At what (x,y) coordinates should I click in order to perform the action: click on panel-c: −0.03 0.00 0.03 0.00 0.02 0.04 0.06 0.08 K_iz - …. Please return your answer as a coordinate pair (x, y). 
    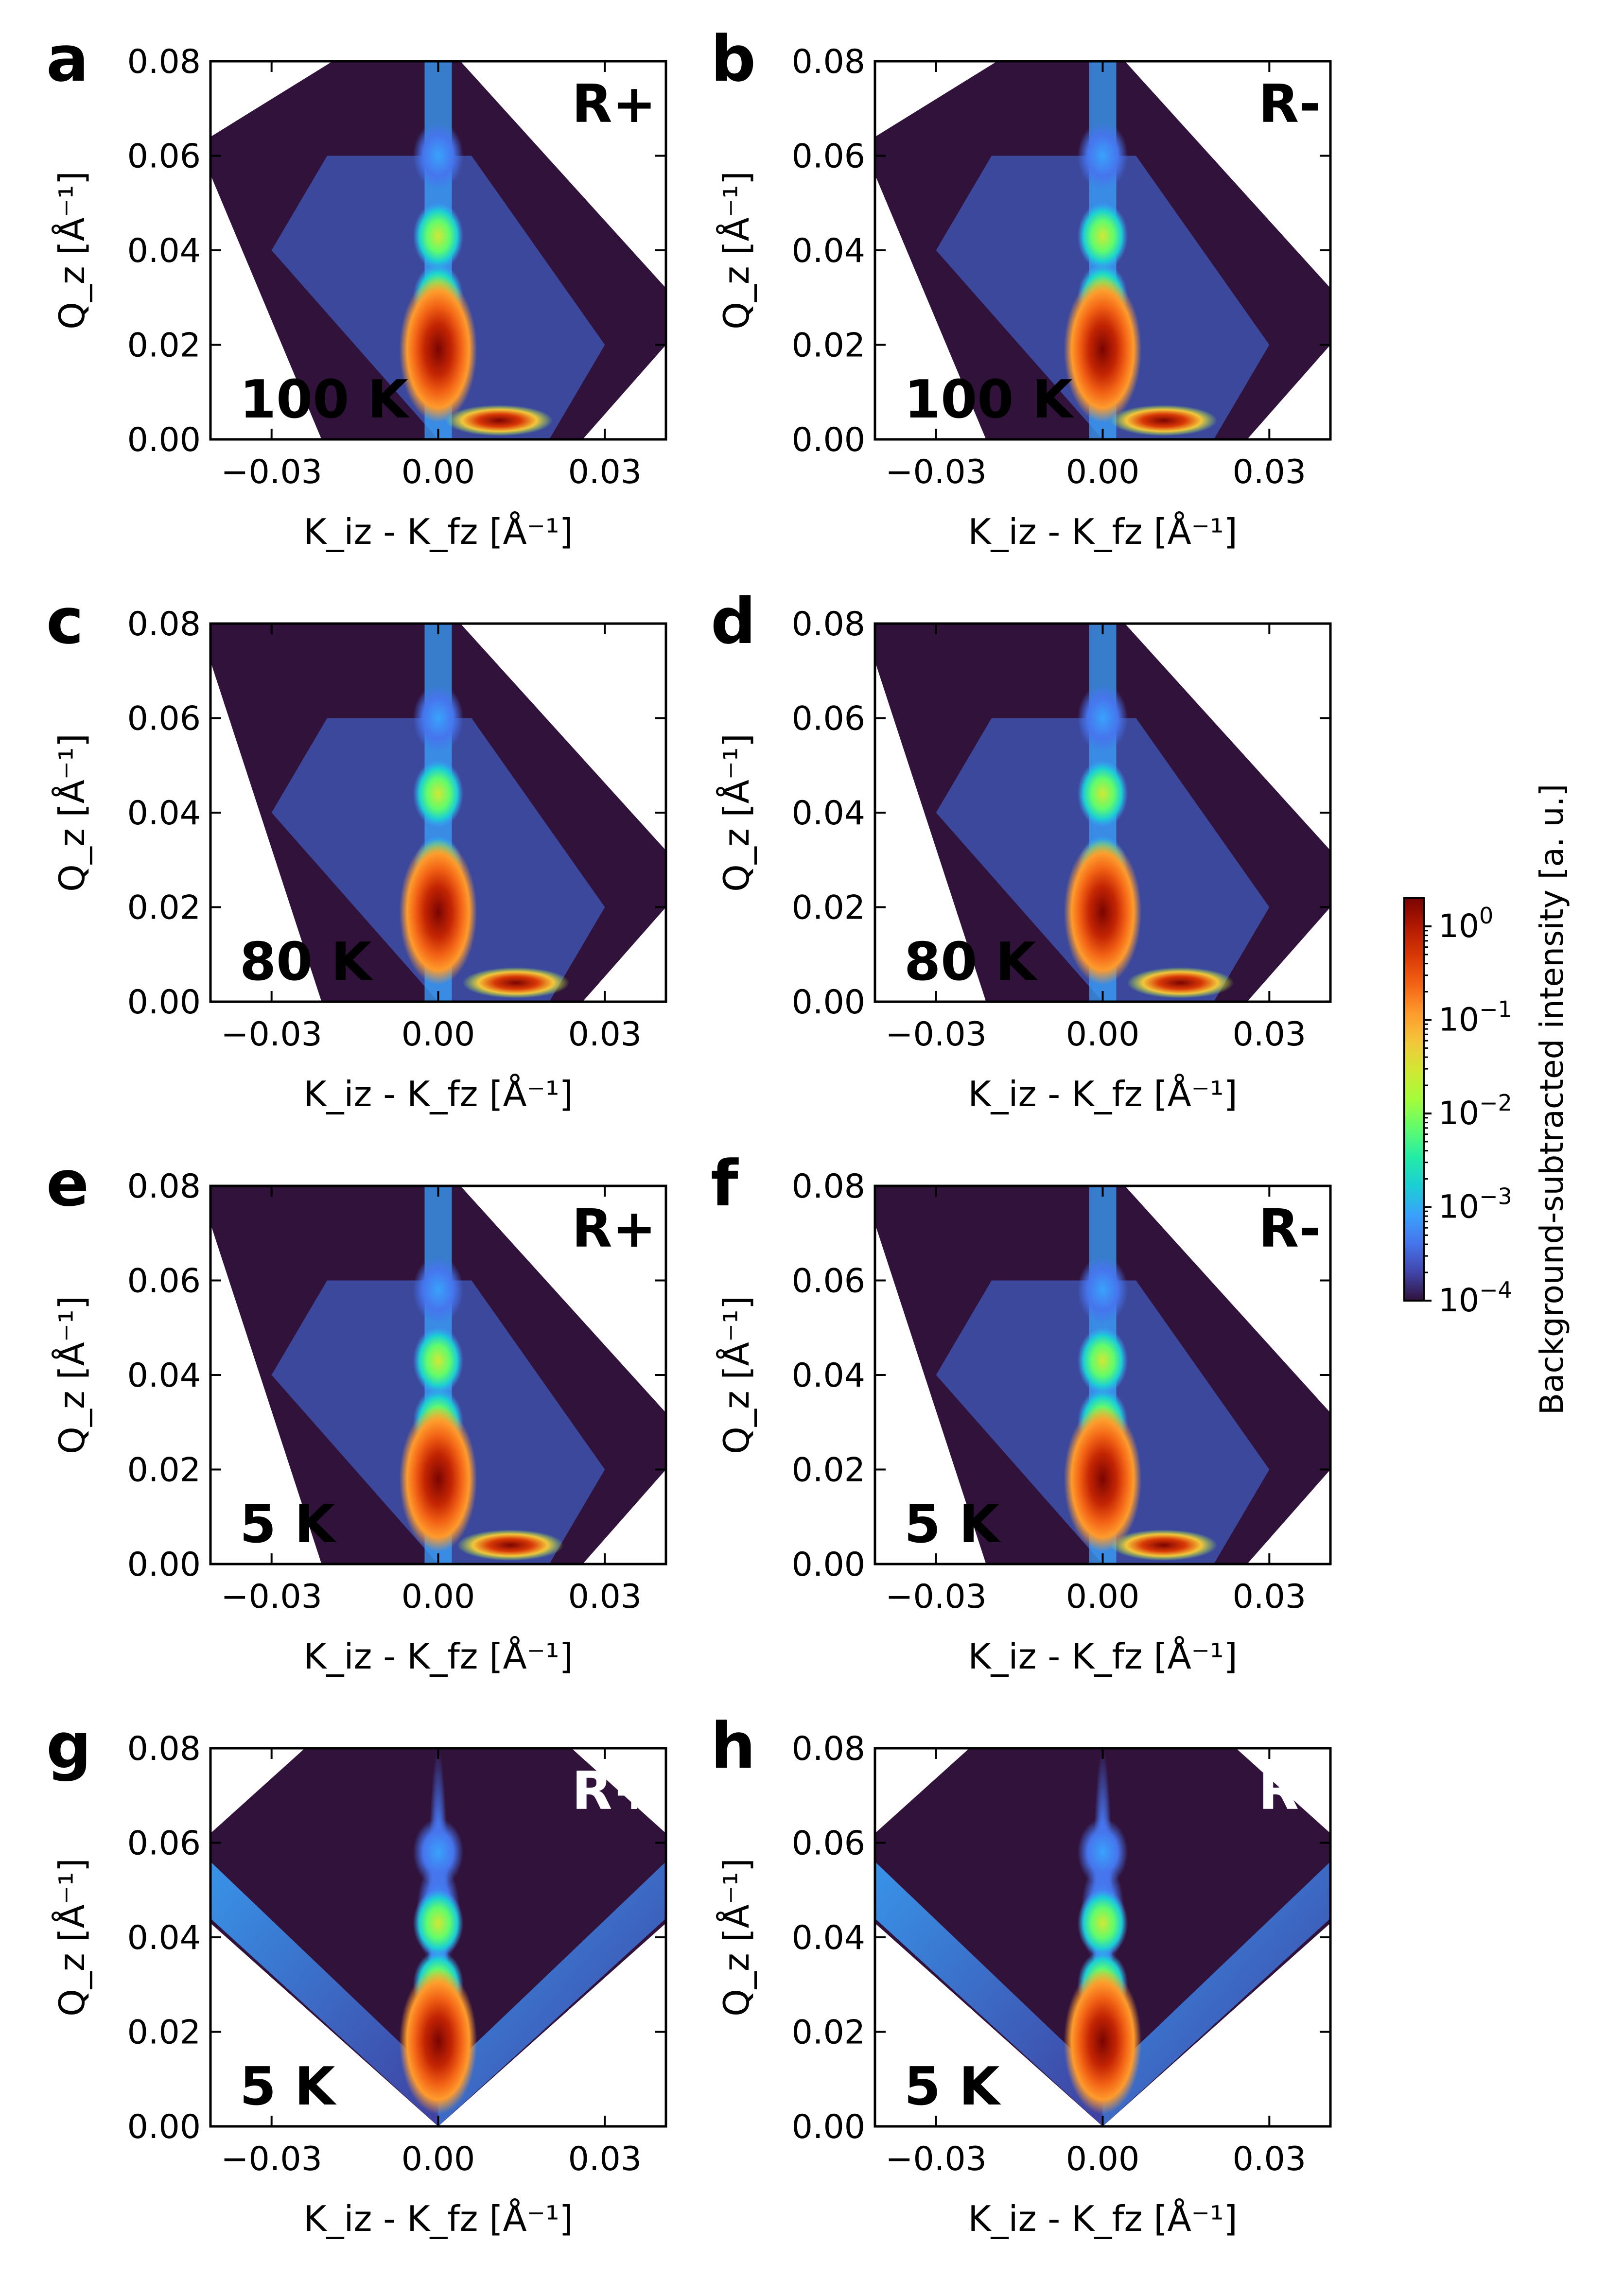
    Looking at the image, I should click on (357, 849).